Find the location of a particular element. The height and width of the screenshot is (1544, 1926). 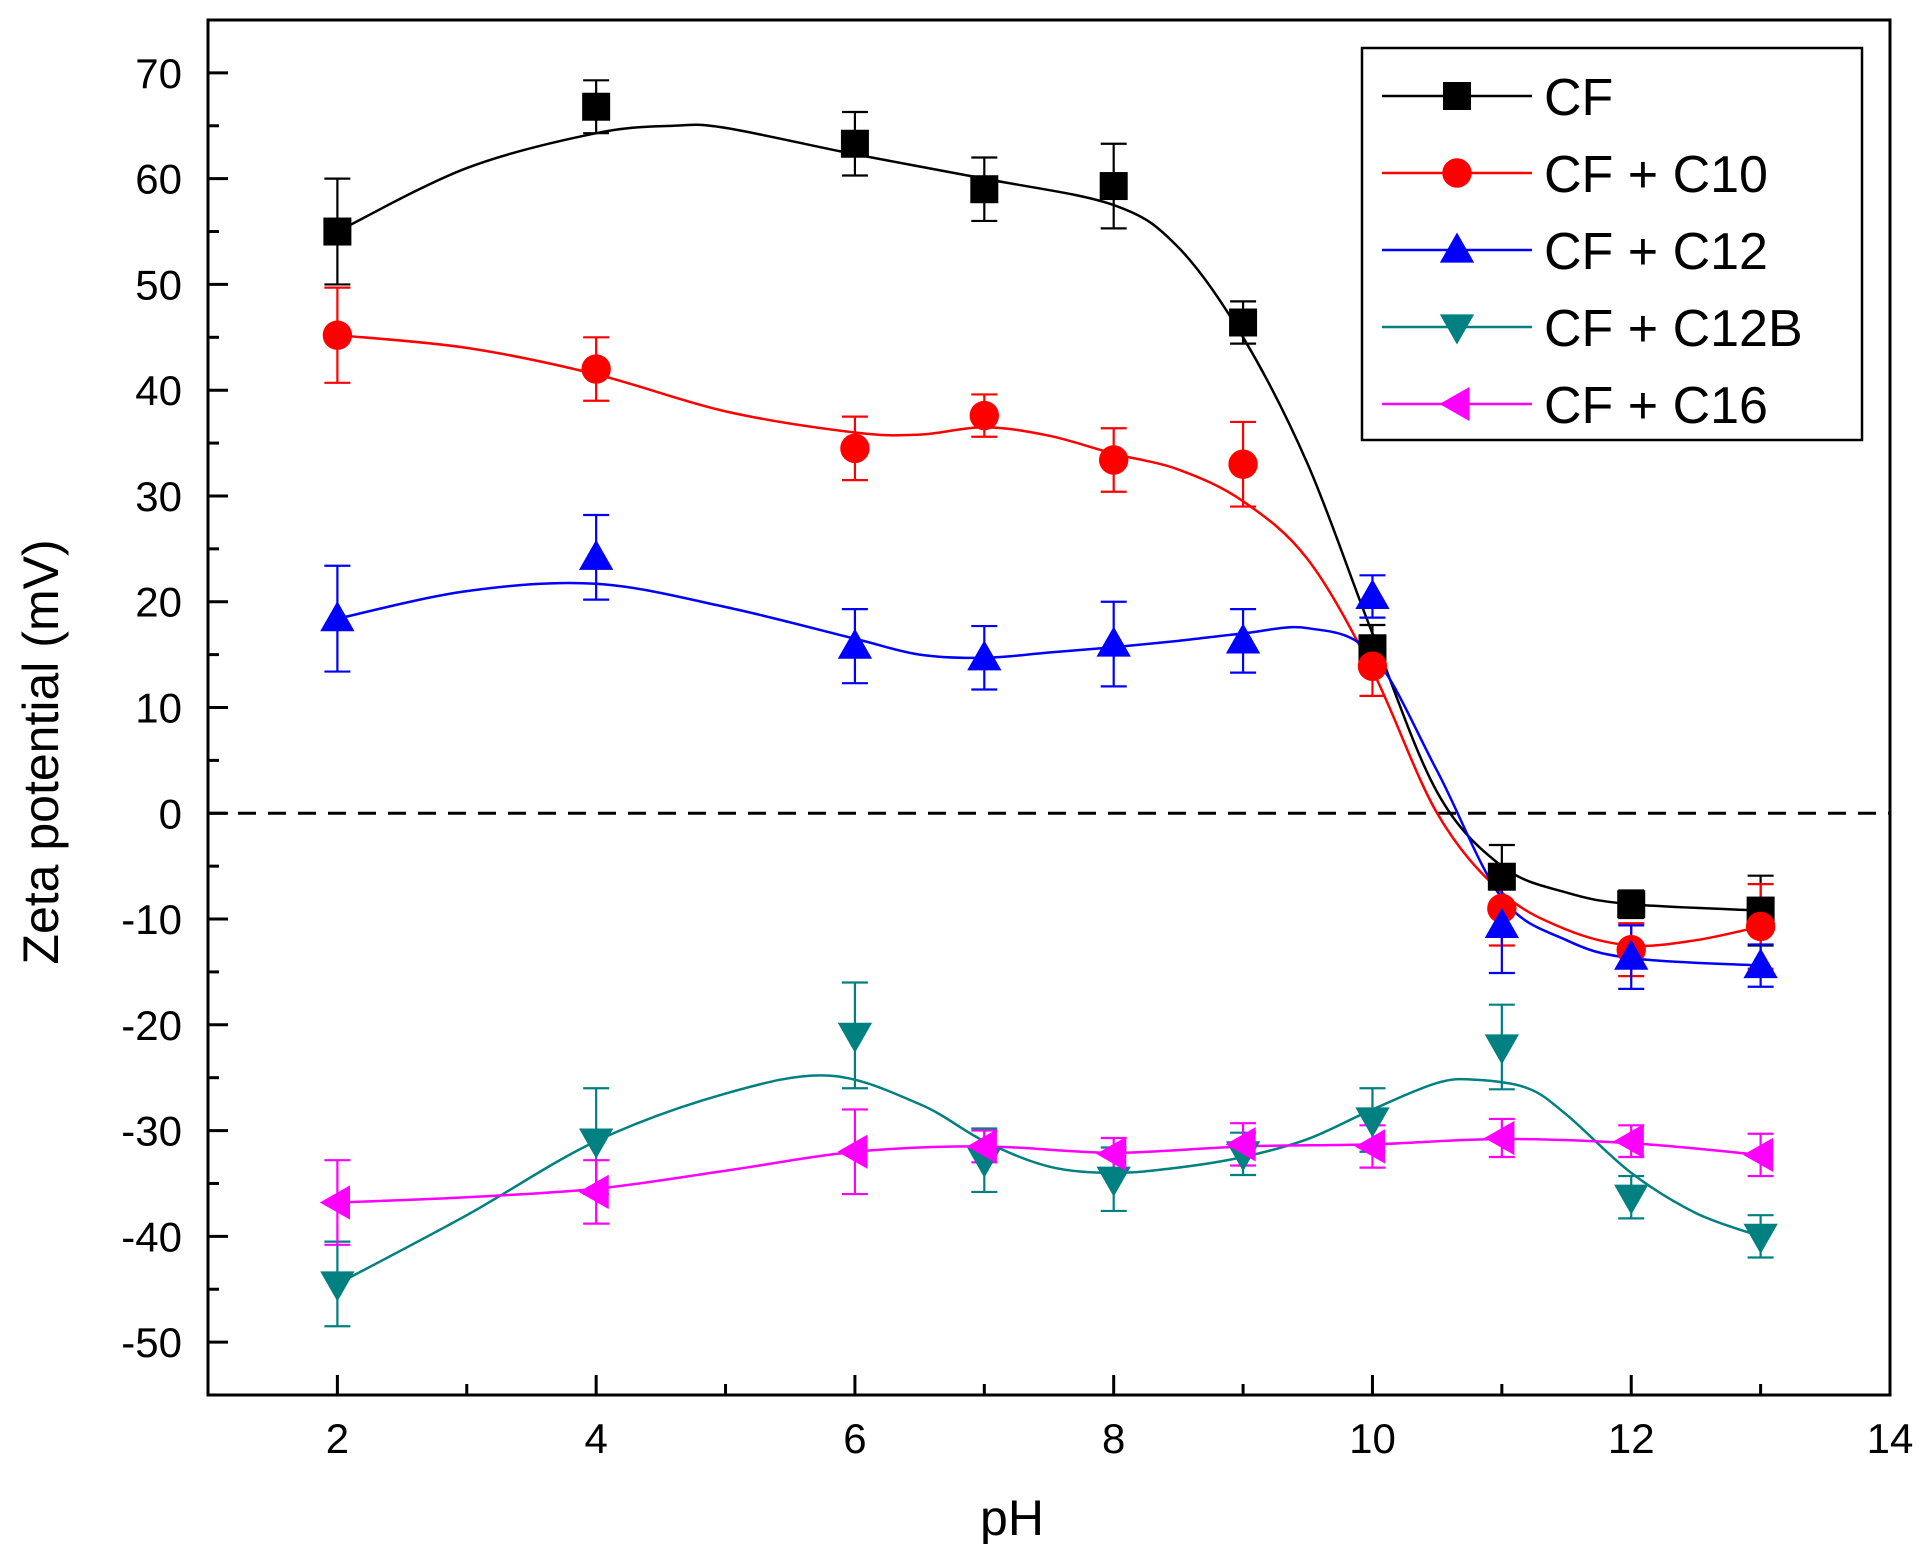

legend-label: CF + C10 is located at coordinates (1656, 175).